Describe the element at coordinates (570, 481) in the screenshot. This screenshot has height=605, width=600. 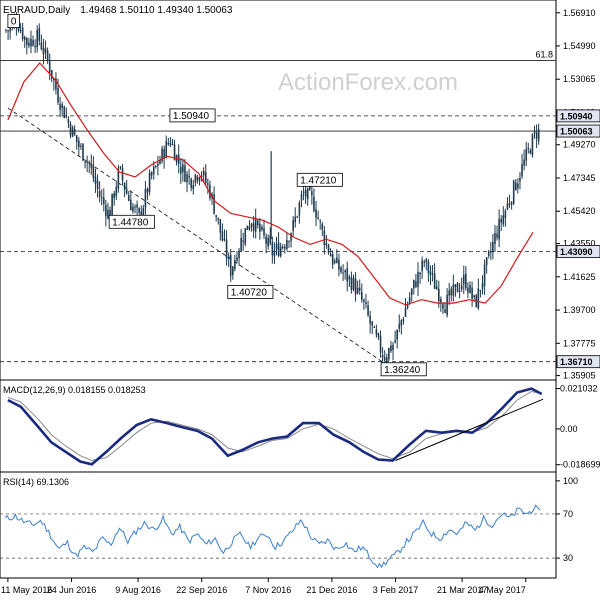
I see `rsi-y-tick-label: 100` at that location.